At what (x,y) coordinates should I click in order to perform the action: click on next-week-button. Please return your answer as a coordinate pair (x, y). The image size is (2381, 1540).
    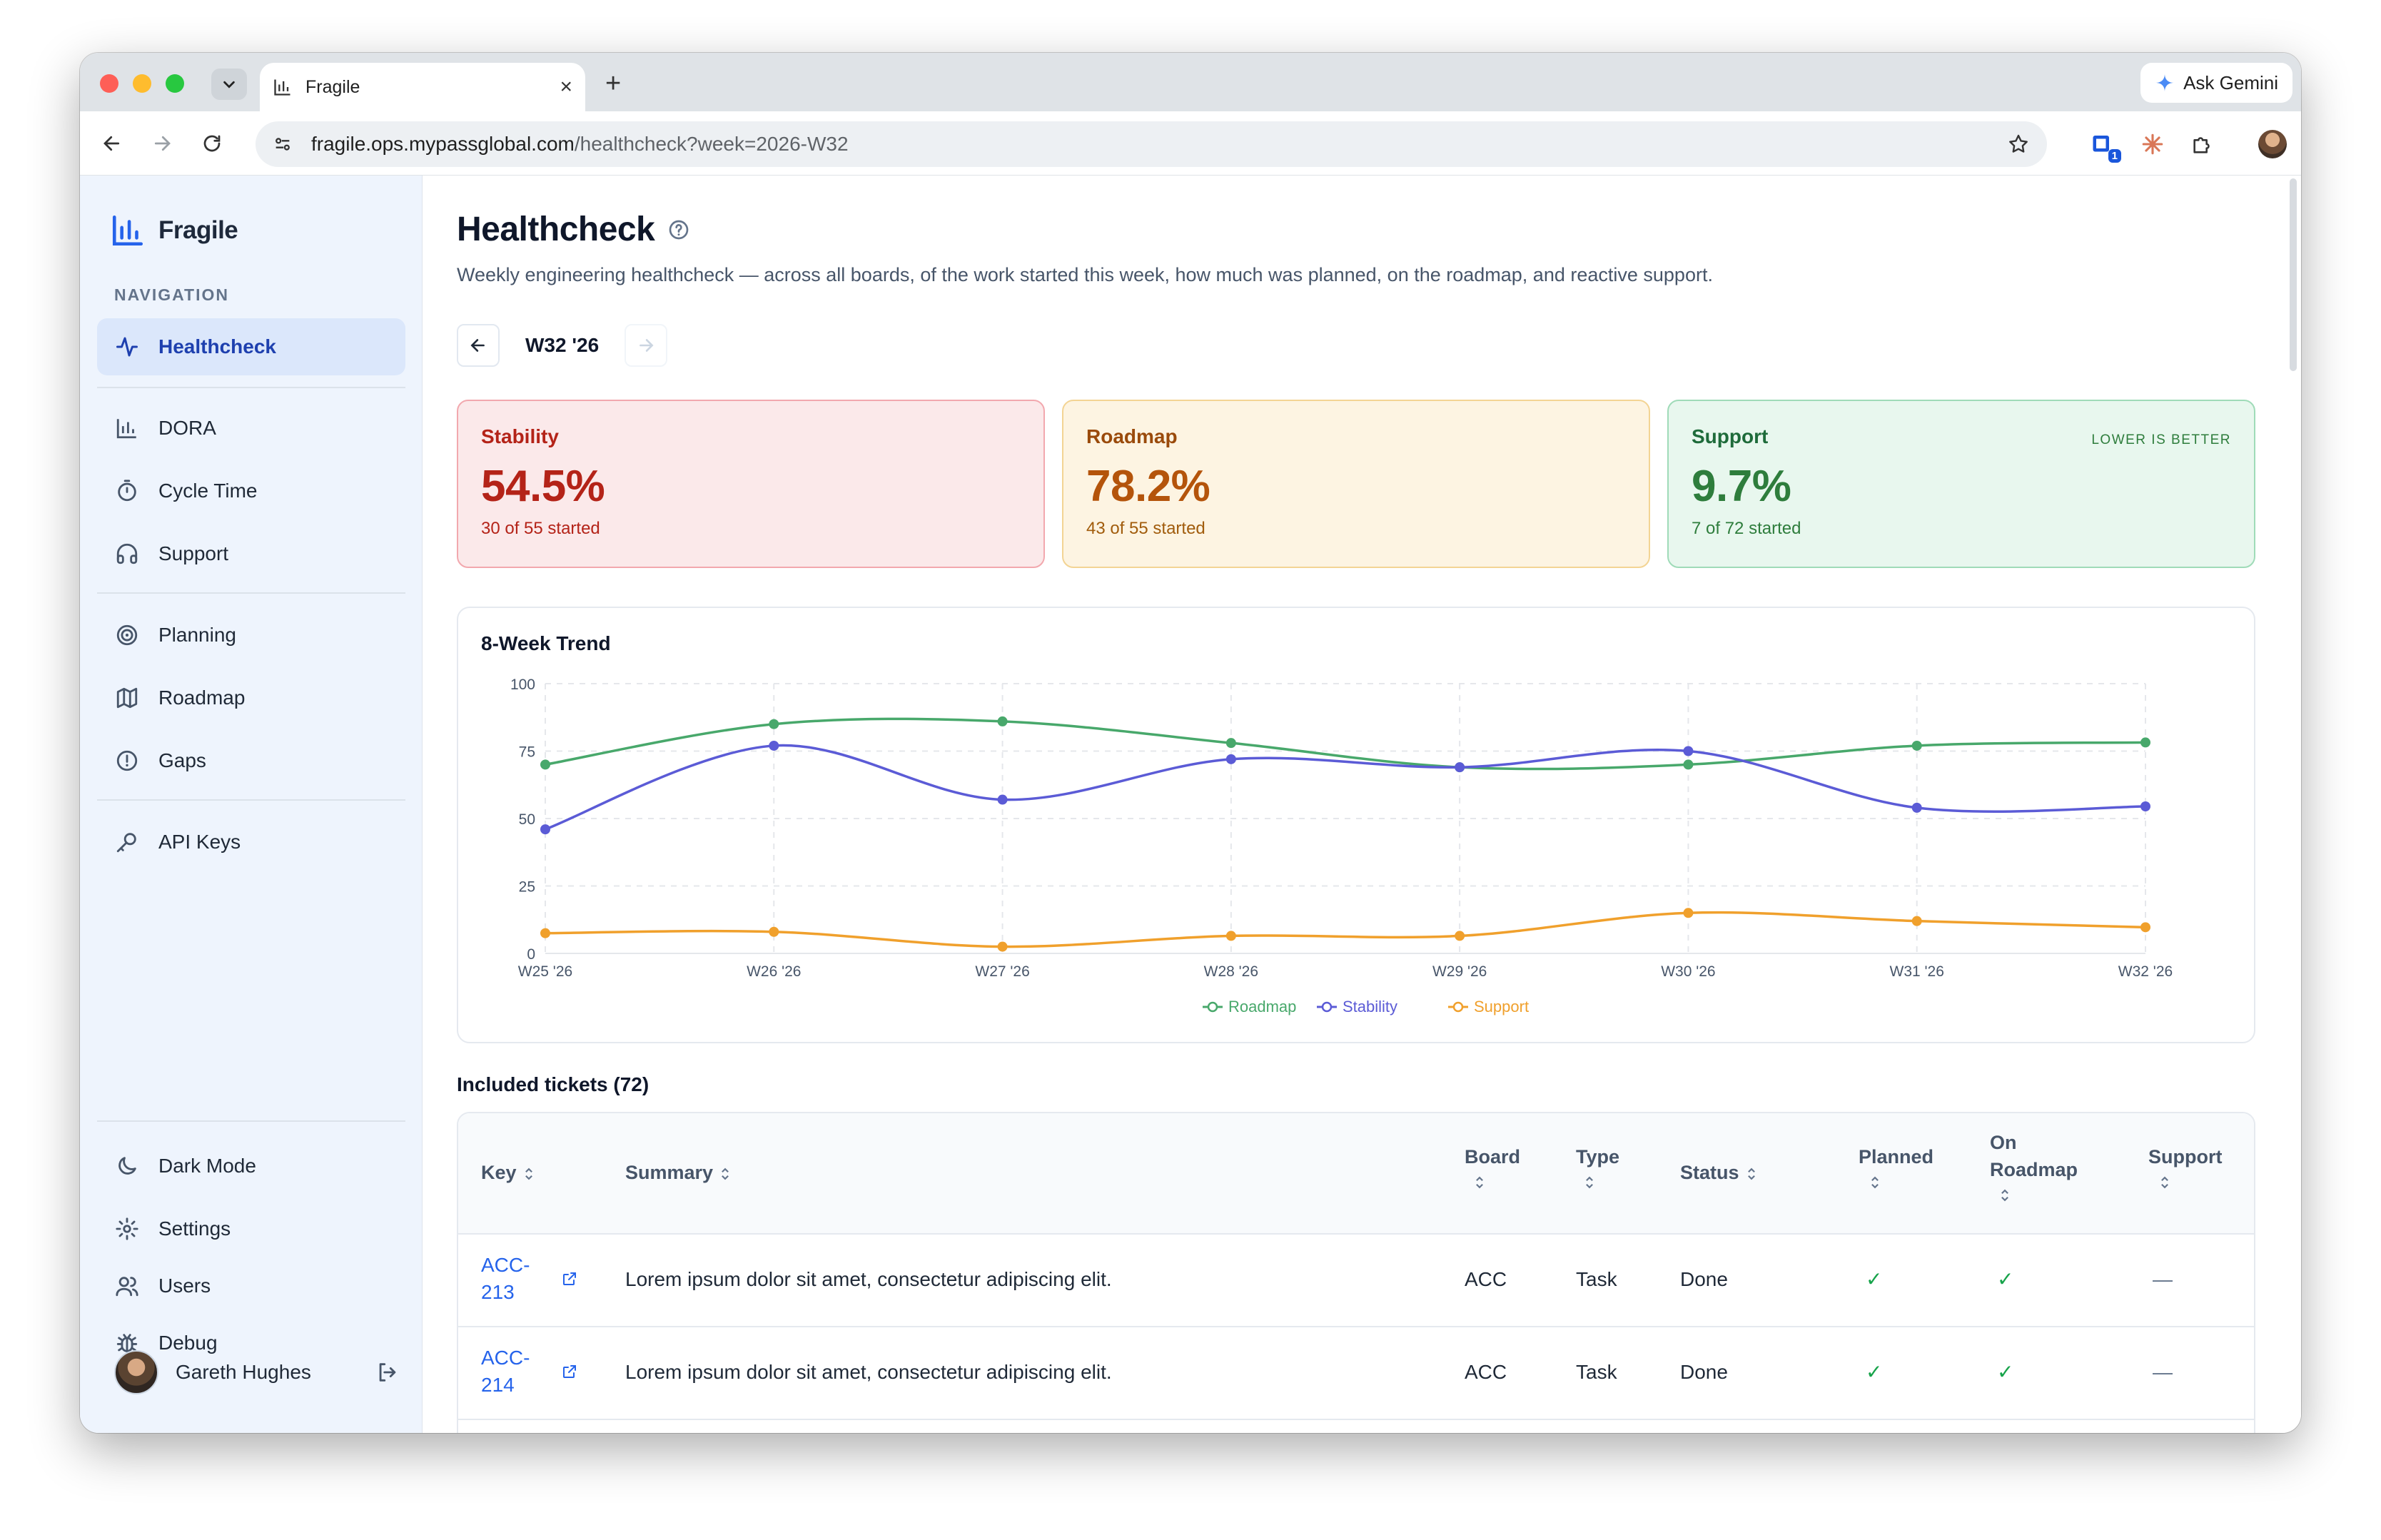
    Looking at the image, I should click on (646, 345).